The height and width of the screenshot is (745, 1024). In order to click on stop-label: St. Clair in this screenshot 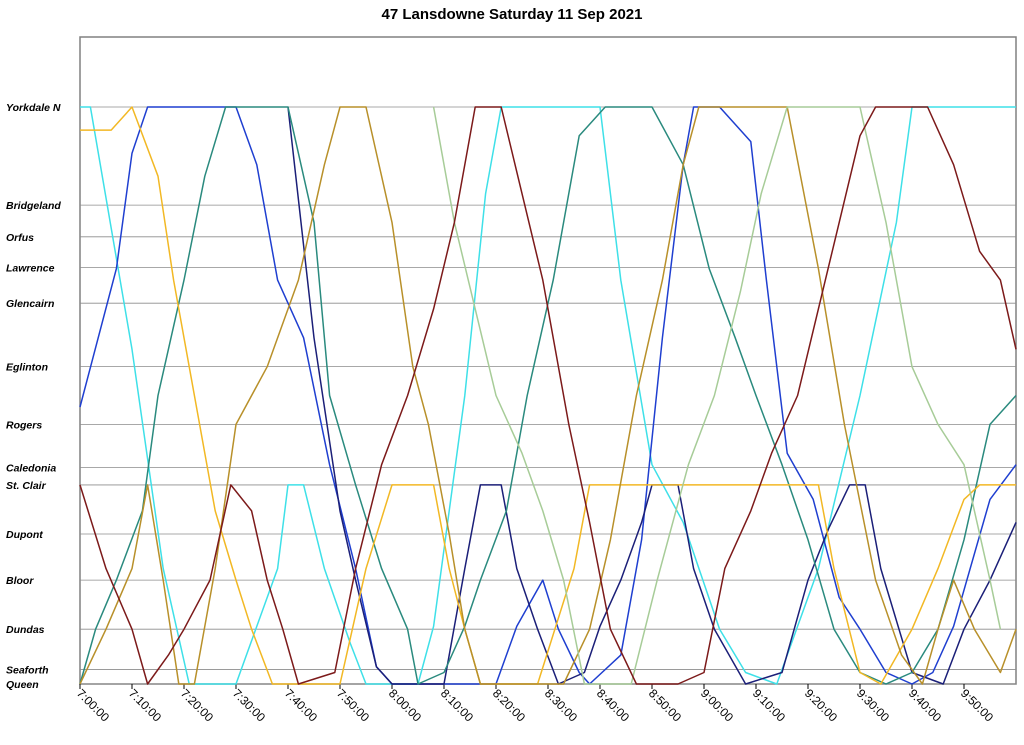, I will do `click(26, 486)`.